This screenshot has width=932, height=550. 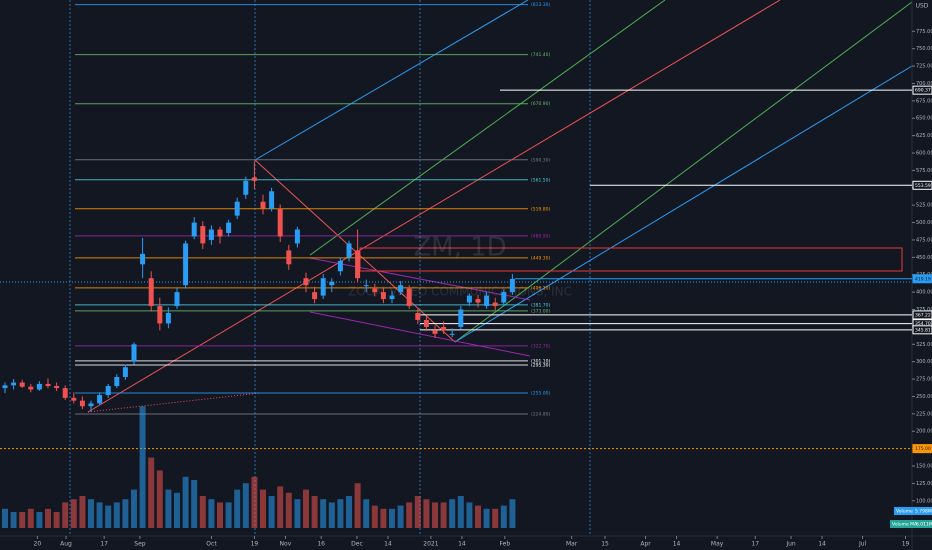 What do you see at coordinates (605, 544) in the screenshot?
I see `x-tick-label: 15` at bounding box center [605, 544].